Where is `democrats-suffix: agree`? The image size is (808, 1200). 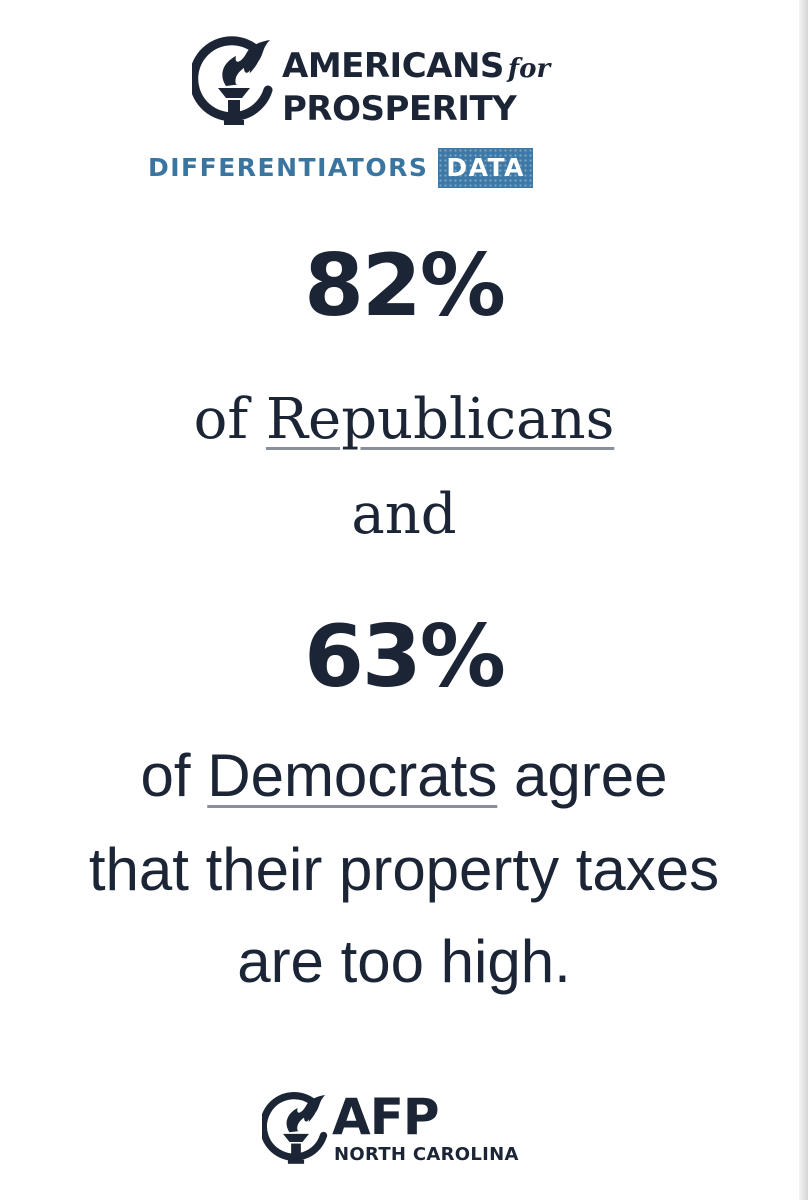 democrats-suffix: agree is located at coordinates (582, 775).